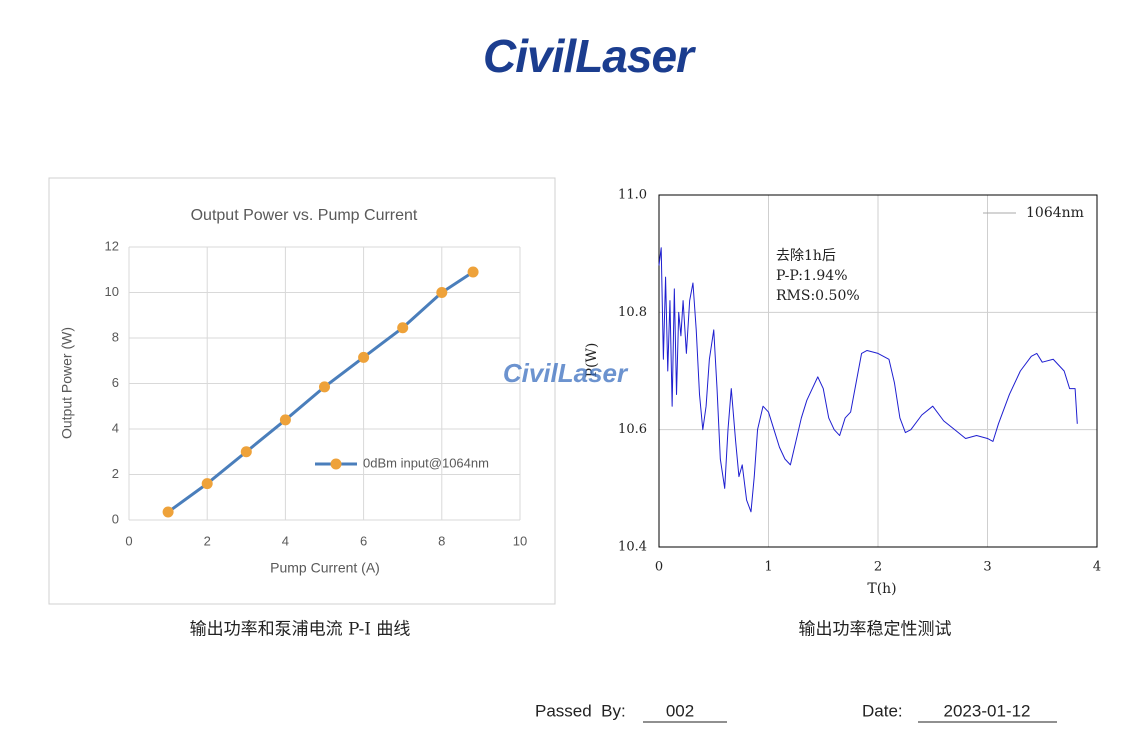 The image size is (1133, 748). Describe the element at coordinates (363, 540) in the screenshot. I see `x-tick-label: 6` at that location.